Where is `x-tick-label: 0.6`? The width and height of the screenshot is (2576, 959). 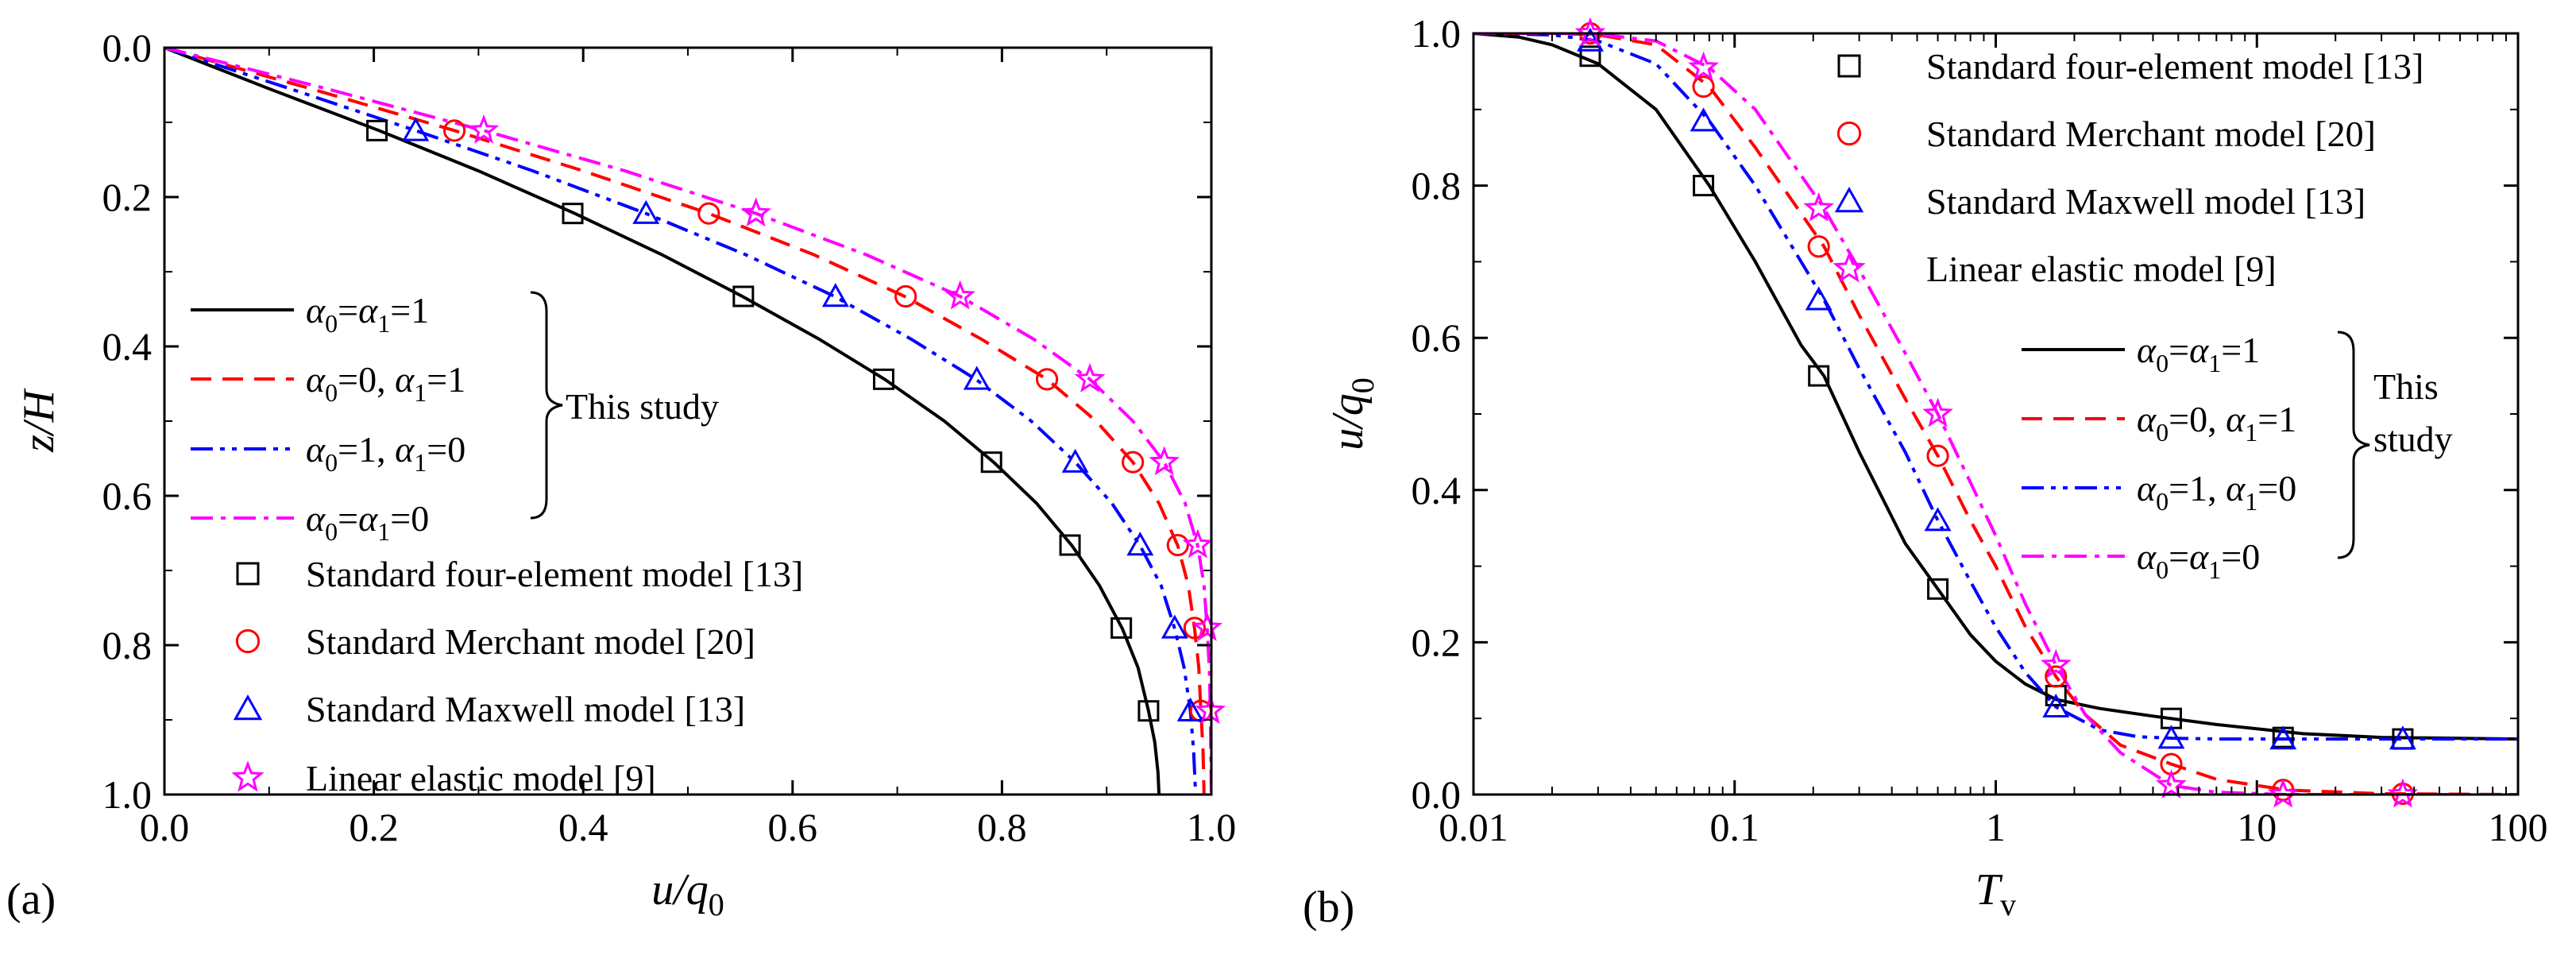
x-tick-label: 0.6 is located at coordinates (793, 827).